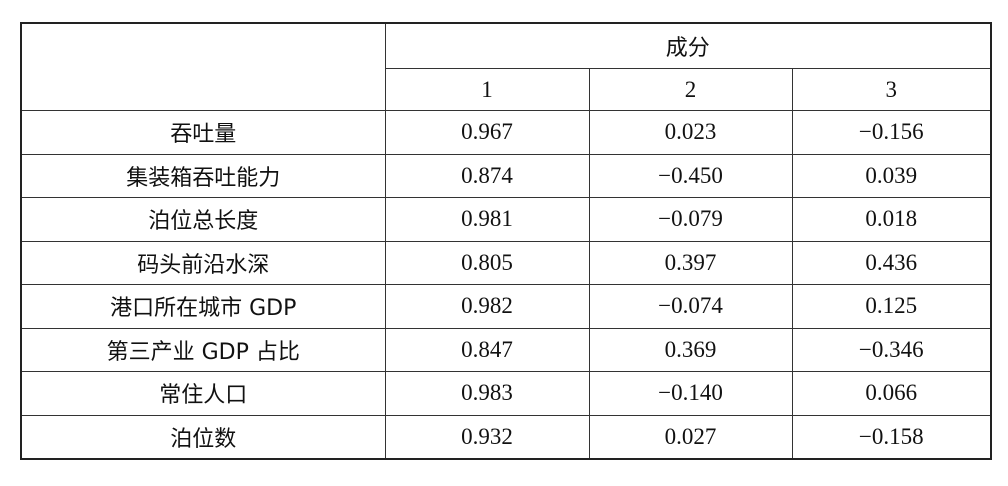 The image size is (1008, 486). Describe the element at coordinates (690, 349) in the screenshot. I see `cell: 0.369` at that location.